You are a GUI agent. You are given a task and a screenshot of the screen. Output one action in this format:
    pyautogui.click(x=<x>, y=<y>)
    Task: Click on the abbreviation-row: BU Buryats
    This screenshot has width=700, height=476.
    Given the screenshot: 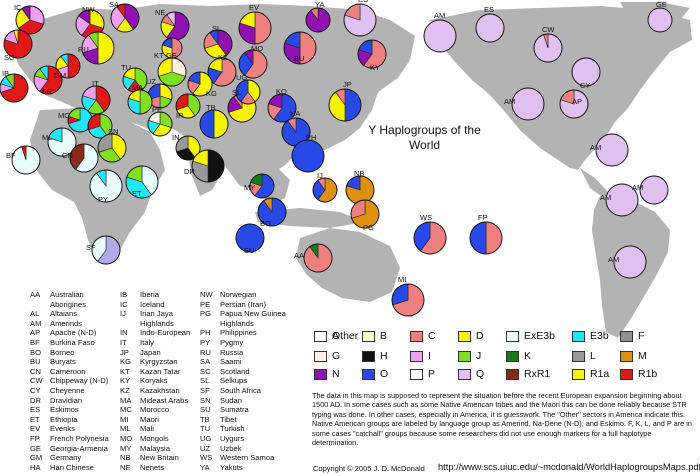 What is the action you would take?
    pyautogui.click(x=69, y=362)
    